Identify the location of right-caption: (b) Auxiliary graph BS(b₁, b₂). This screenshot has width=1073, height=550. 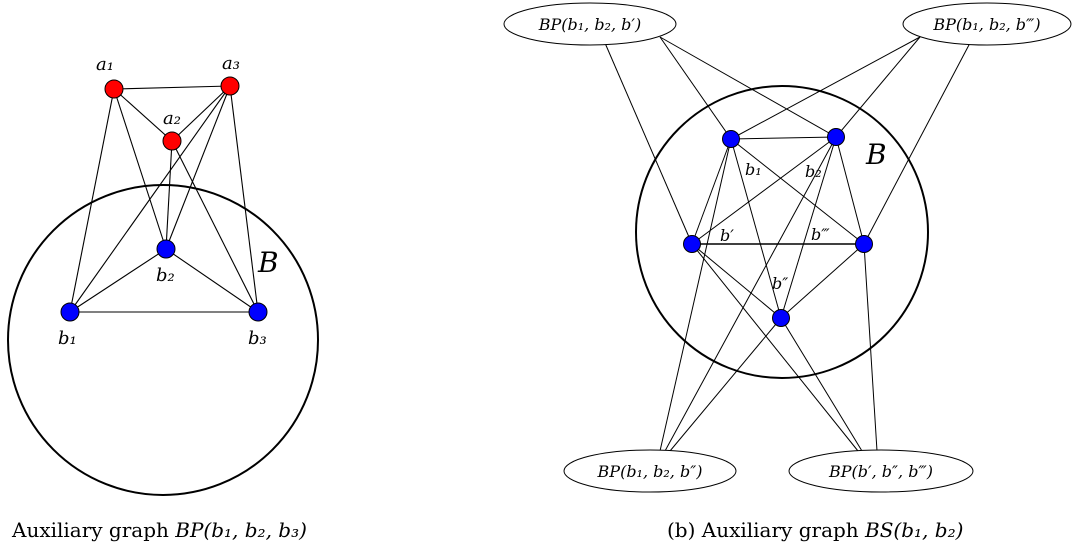
(815, 530).